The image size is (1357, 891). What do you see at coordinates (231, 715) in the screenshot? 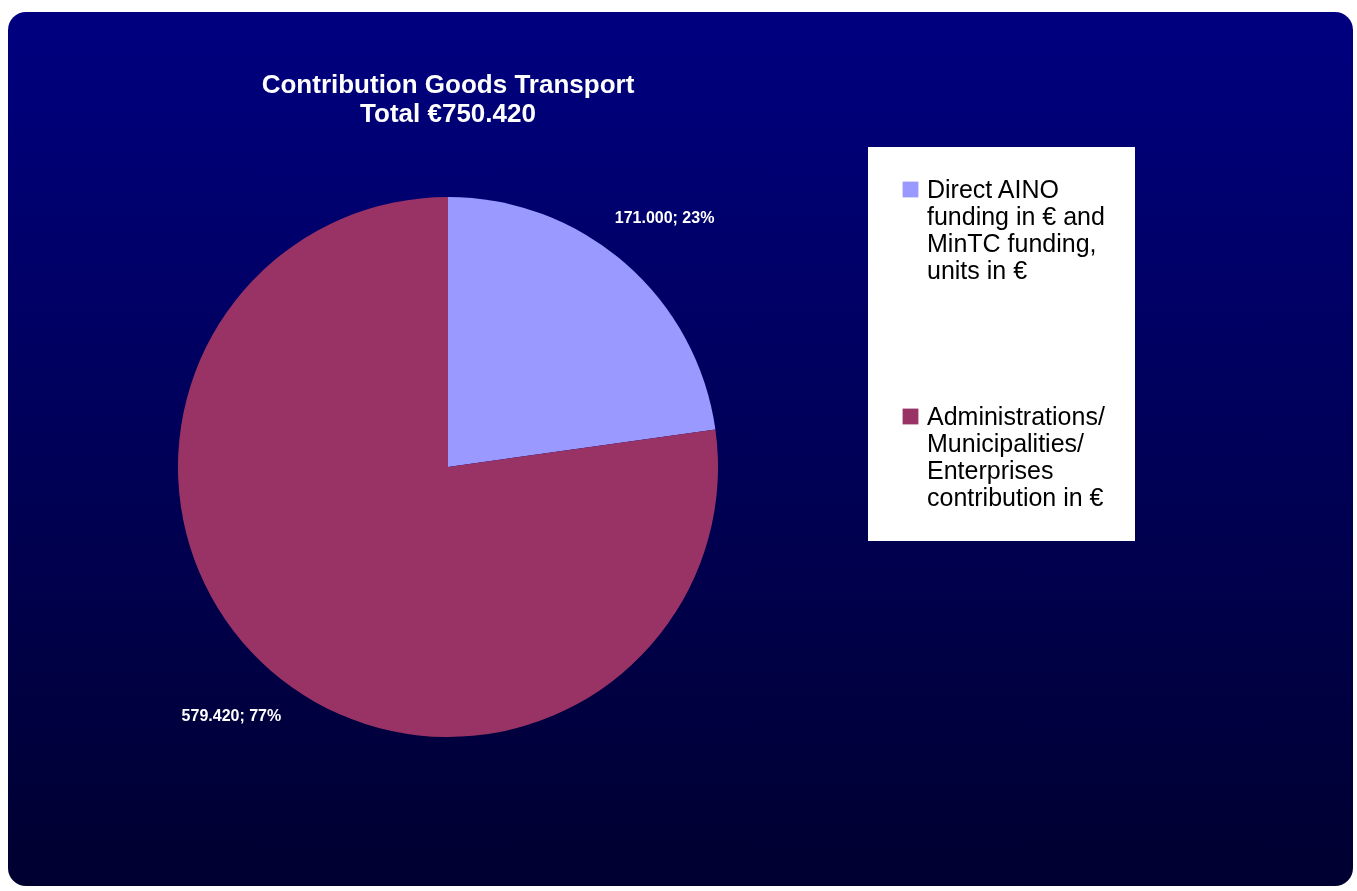
I see `data-label: 579.420; 77%` at bounding box center [231, 715].